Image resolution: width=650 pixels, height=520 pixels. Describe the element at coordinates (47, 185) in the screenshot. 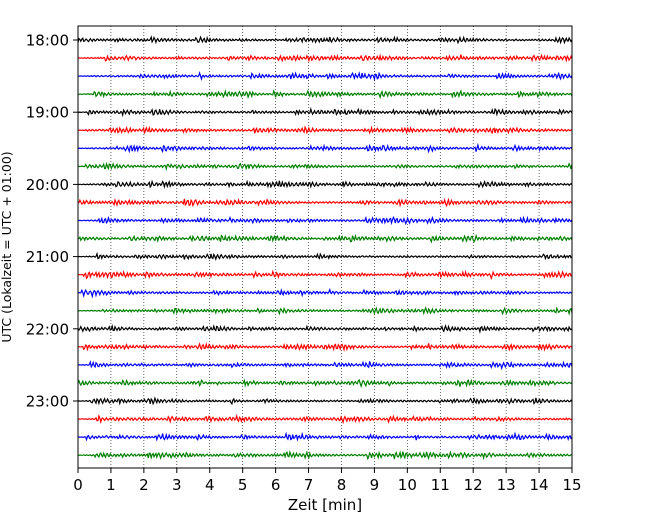

I see `y-tick-label-2: 20:00` at that location.